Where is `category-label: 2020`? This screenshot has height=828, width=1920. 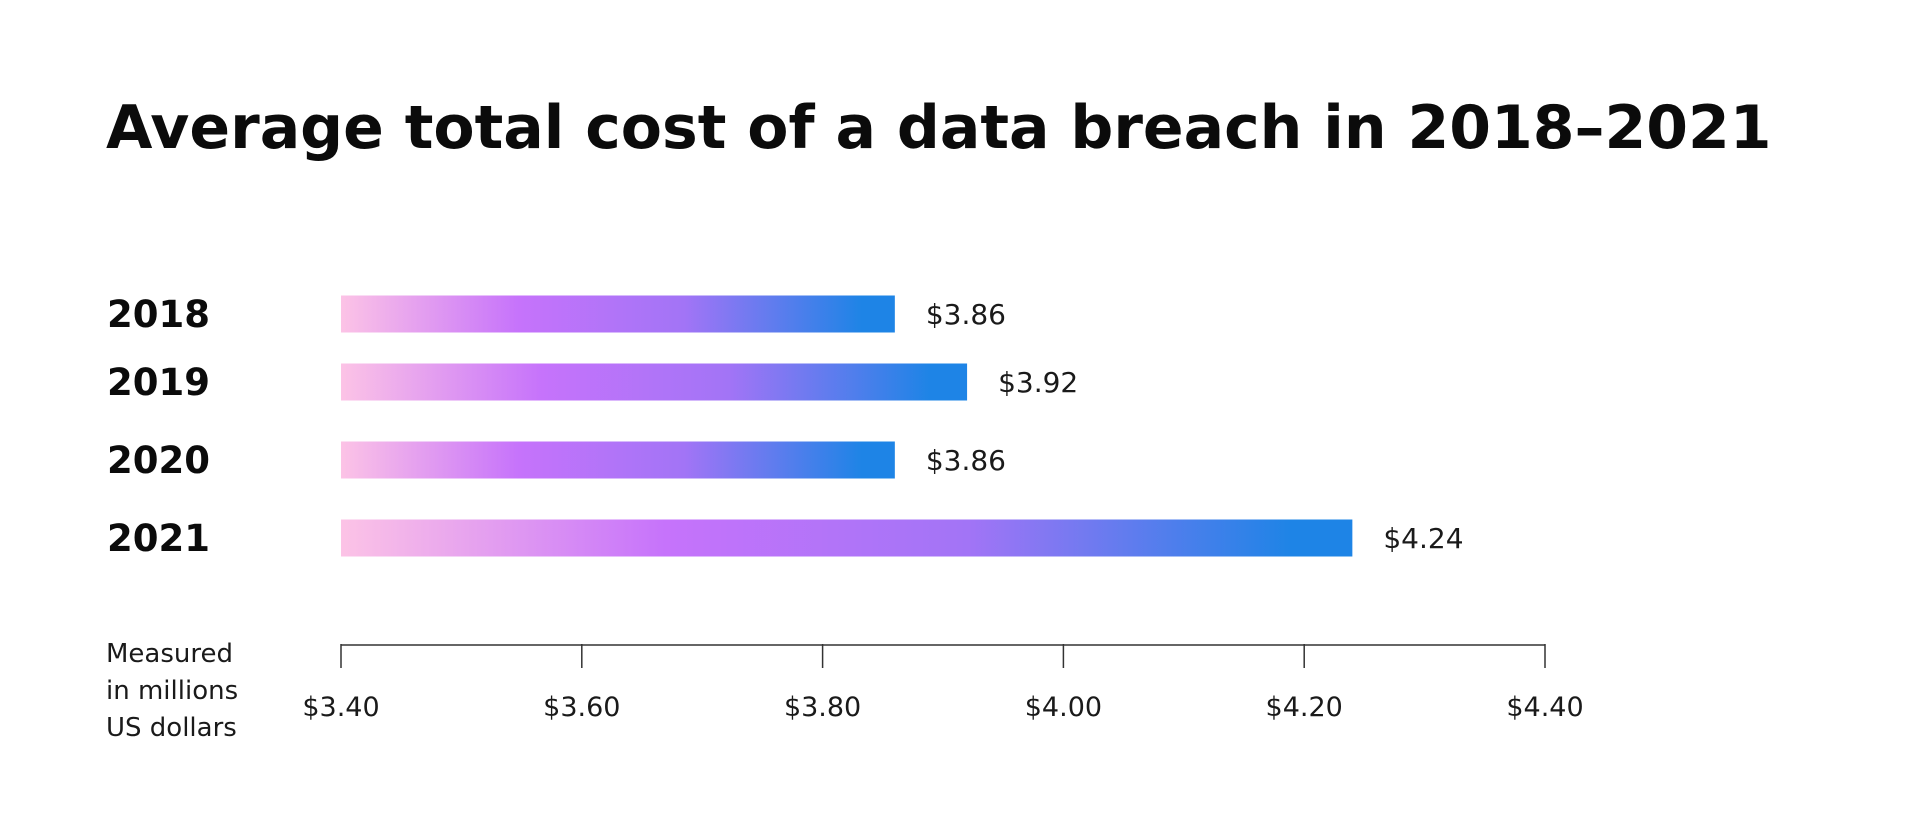
category-label: 2020 is located at coordinates (158, 460).